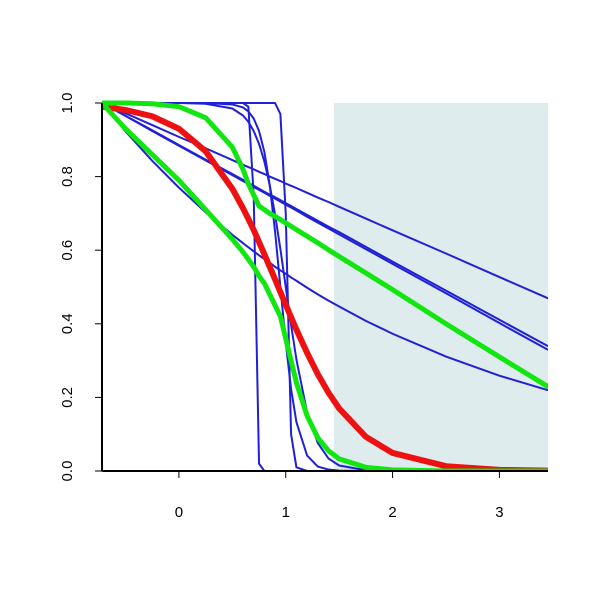 The width and height of the screenshot is (600, 600). What do you see at coordinates (67, 103) in the screenshot?
I see `y-tick-label: 1.0` at bounding box center [67, 103].